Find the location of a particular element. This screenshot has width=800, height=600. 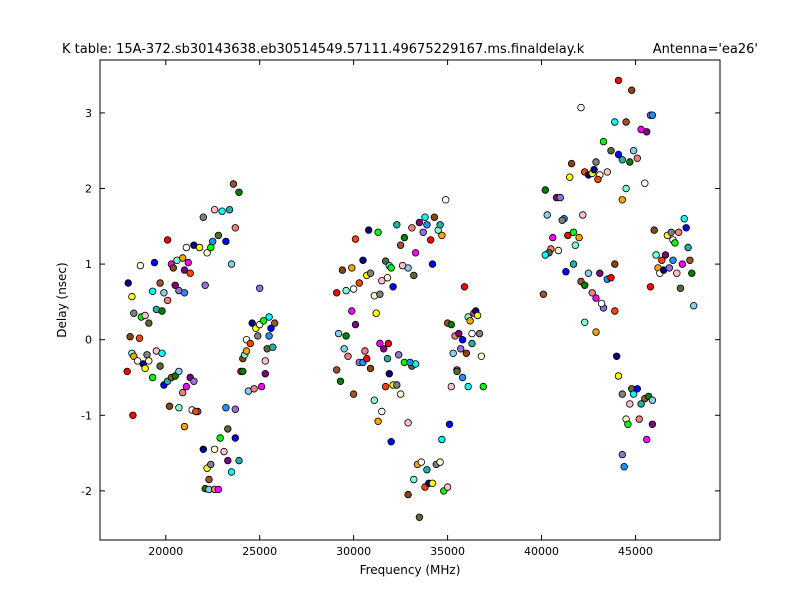

x-tick-label: 35000 is located at coordinates (447, 551).